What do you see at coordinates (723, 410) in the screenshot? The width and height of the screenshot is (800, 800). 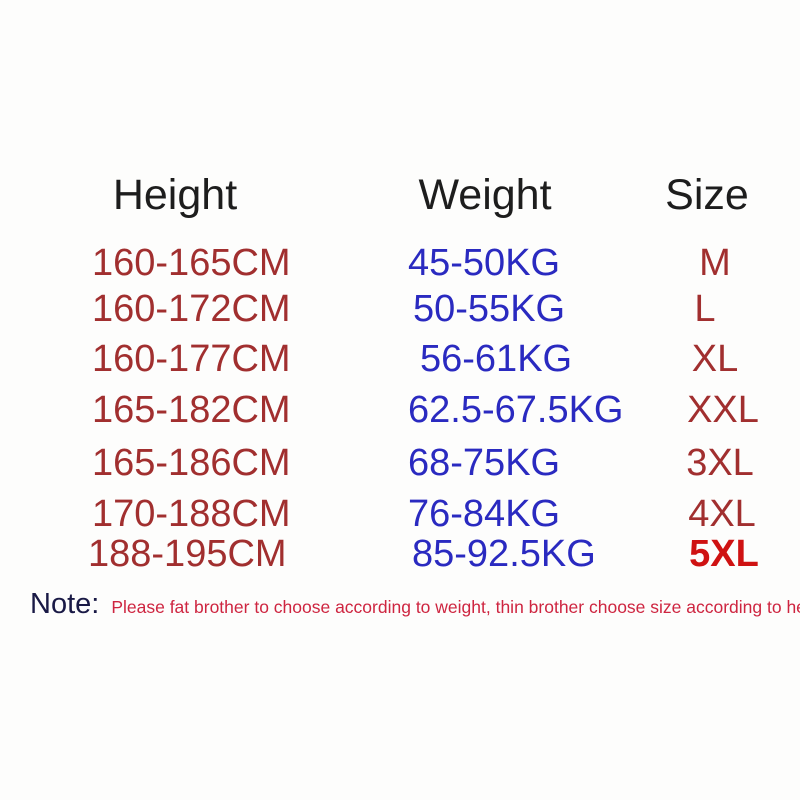 I see `size-cell: XXL` at bounding box center [723, 410].